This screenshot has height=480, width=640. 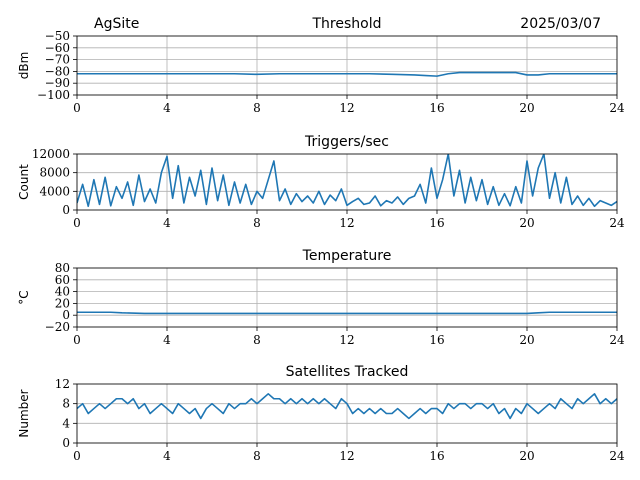 What do you see at coordinates (347, 74) in the screenshot?
I see `threshold-series-line` at bounding box center [347, 74].